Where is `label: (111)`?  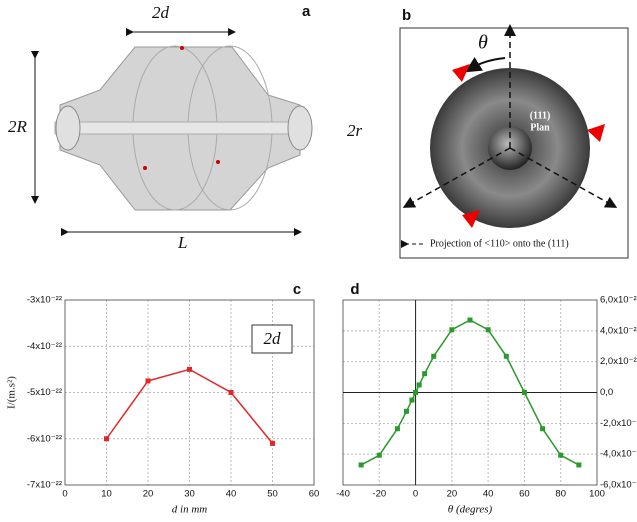 label: (111) is located at coordinates (540, 115).